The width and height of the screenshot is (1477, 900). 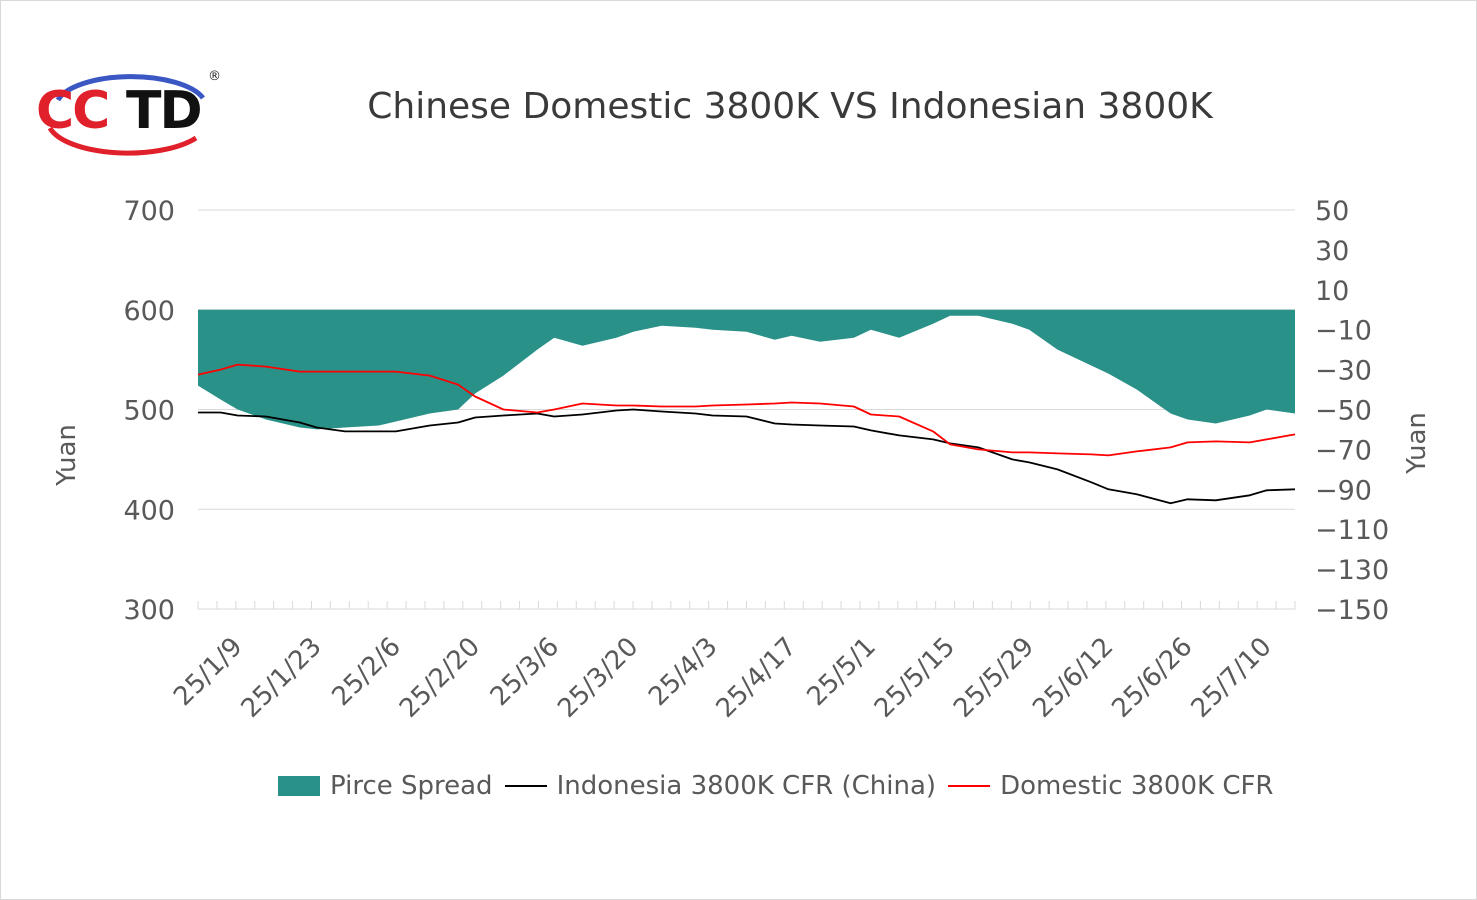 I want to click on x-tick-label: 25/5/1, so click(x=841, y=672).